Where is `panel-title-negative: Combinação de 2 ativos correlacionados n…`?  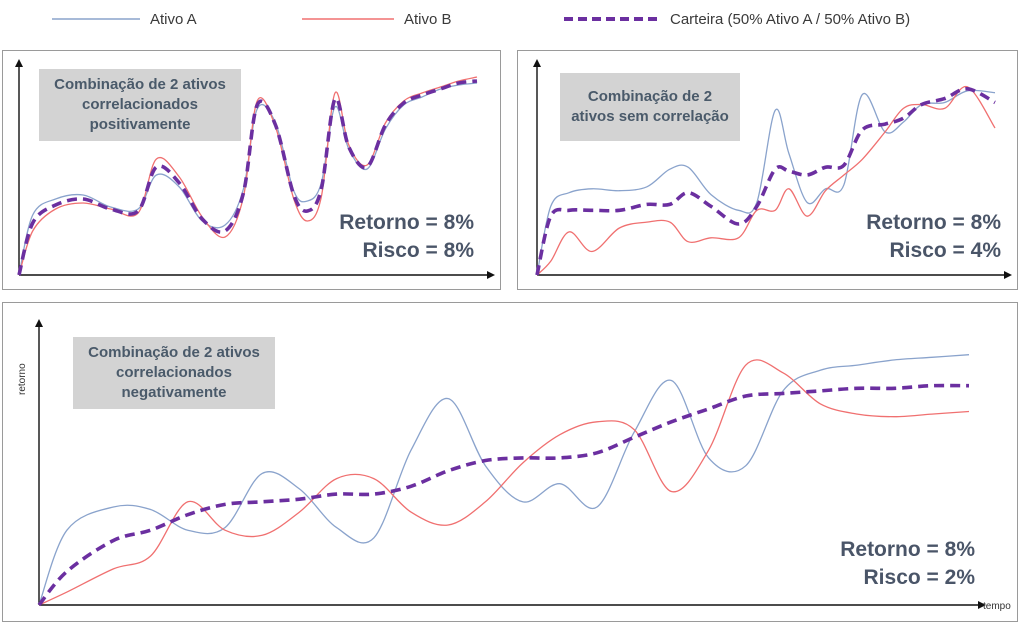
panel-title-negative: Combinação de 2 ativos correlacionados n… is located at coordinates (174, 373).